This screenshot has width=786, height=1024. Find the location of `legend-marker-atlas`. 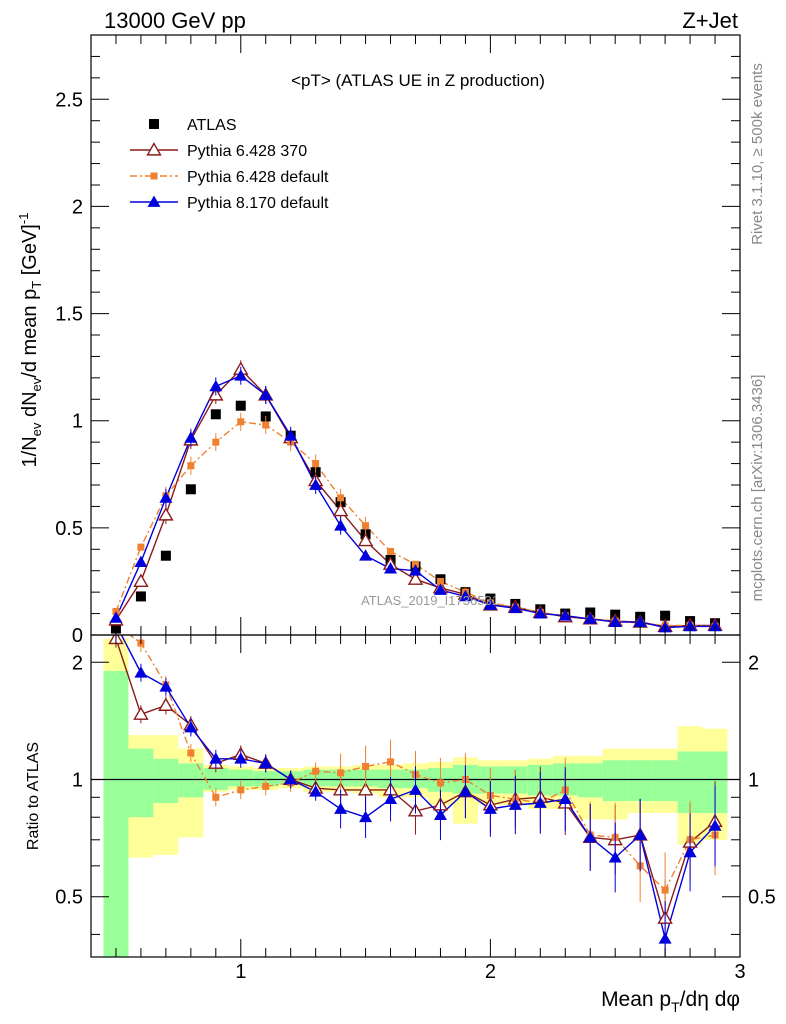

legend-marker-atlas is located at coordinates (154, 124).